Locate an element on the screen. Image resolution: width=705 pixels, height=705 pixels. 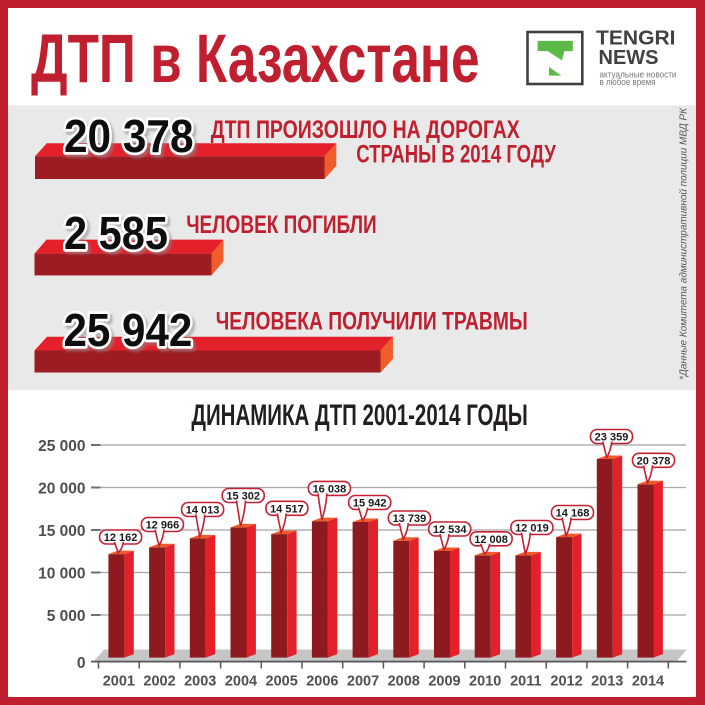
svg-text: 12 162 is located at coordinates (121, 538).